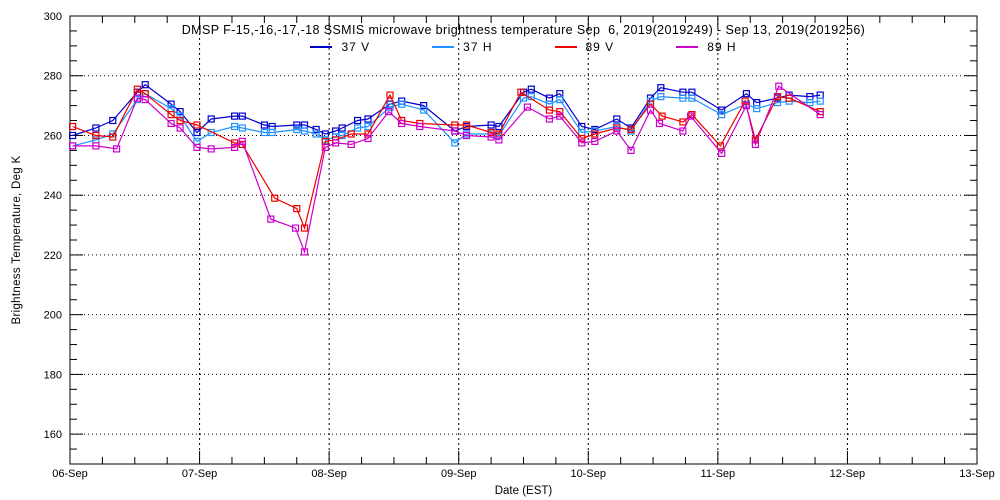 Image resolution: width=1000 pixels, height=500 pixels. What do you see at coordinates (976, 474) in the screenshot?
I see `x-tick-label-13-sep: 13-Sep` at bounding box center [976, 474].